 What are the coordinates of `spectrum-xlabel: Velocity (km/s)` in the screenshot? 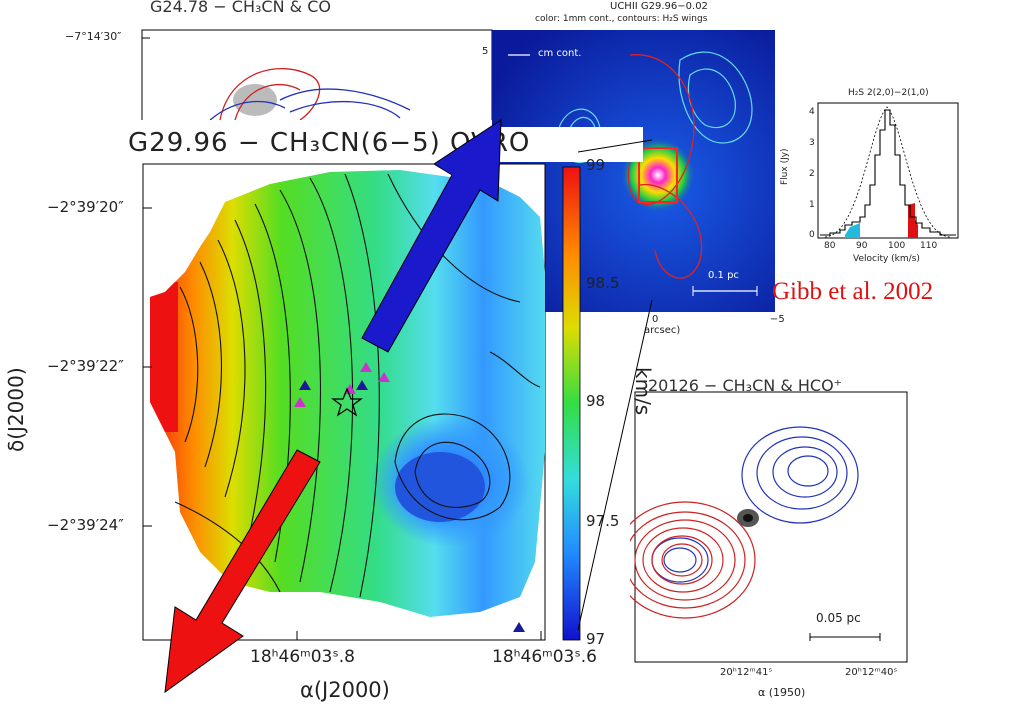 It's located at (886, 259).